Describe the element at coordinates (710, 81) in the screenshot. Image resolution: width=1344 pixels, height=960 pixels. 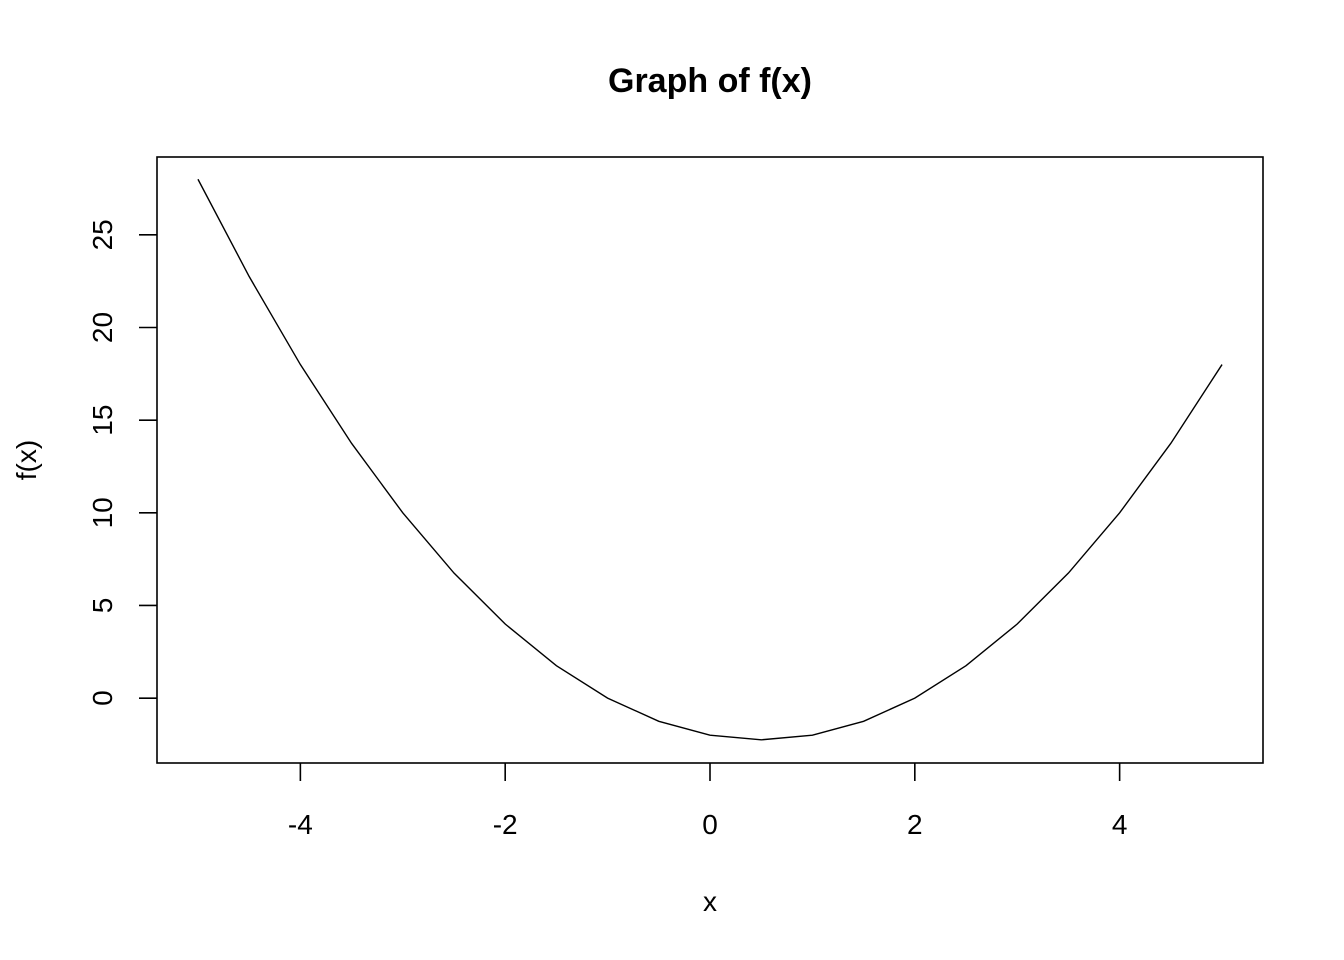
I see `chart-title: Graph of f(x)` at that location.